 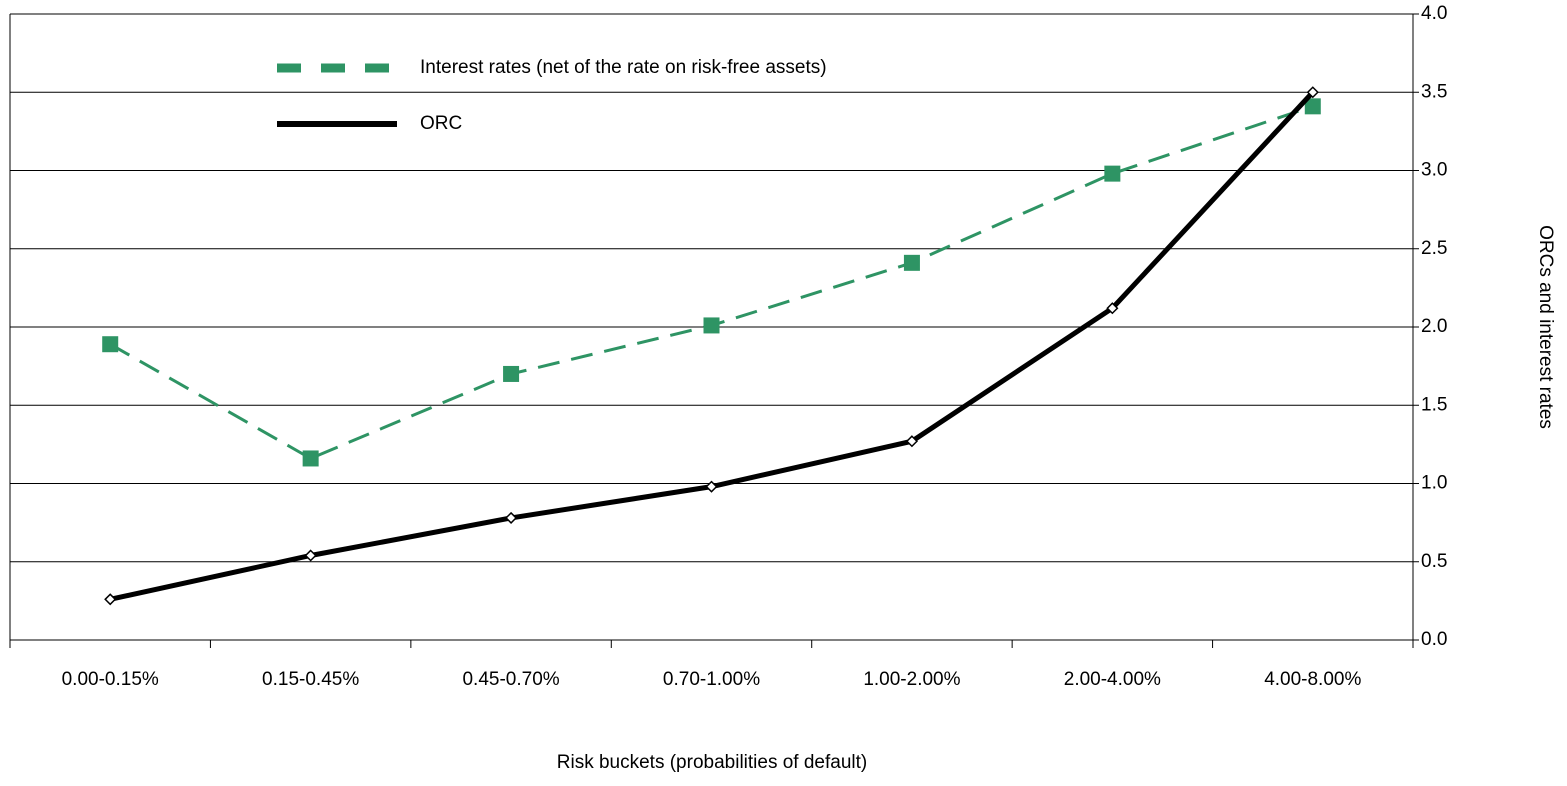 I want to click on y-tick-label: 2.0, so click(x=1434, y=326).